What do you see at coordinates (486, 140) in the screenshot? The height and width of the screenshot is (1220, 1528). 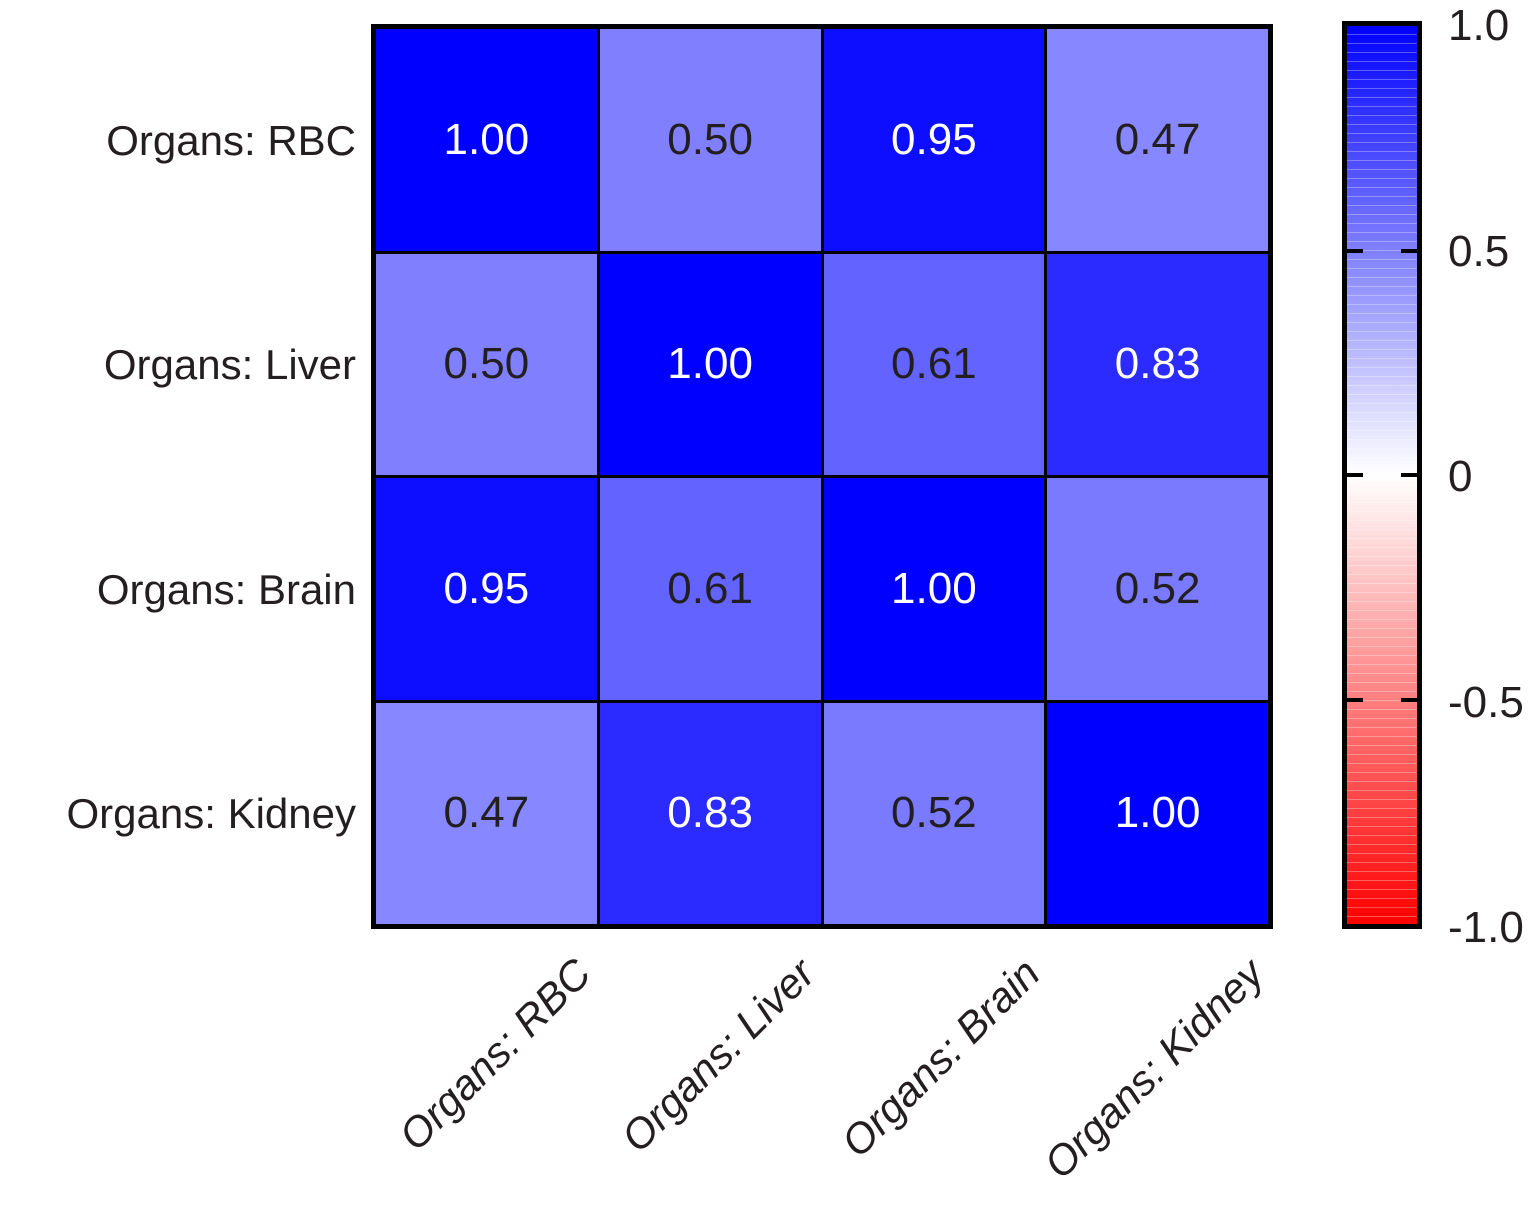 I see `heatmap-cell-r0c0: 1.00` at bounding box center [486, 140].